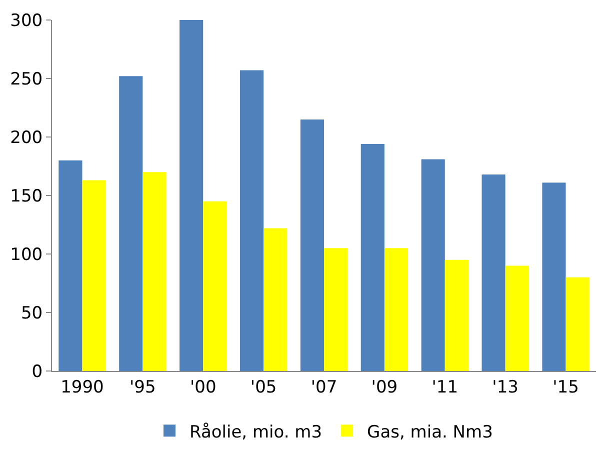 This screenshot has width=606, height=459. Describe the element at coordinates (505, 387) in the screenshot. I see `x-tick-label: '13` at that location.